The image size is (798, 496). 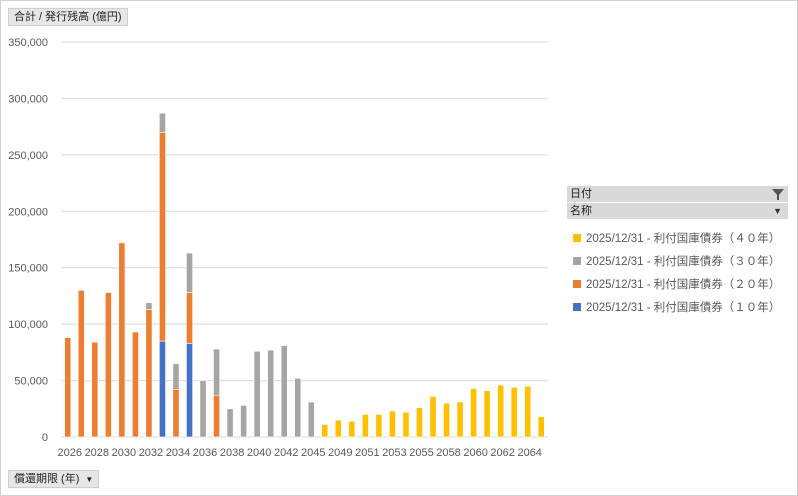 I want to click on x-tick-label: 2040, so click(x=259, y=453).